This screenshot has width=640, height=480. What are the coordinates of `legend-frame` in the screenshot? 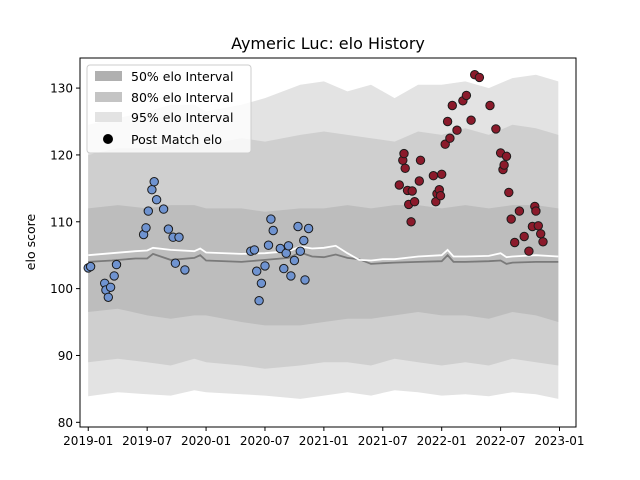 It's located at (169, 109).